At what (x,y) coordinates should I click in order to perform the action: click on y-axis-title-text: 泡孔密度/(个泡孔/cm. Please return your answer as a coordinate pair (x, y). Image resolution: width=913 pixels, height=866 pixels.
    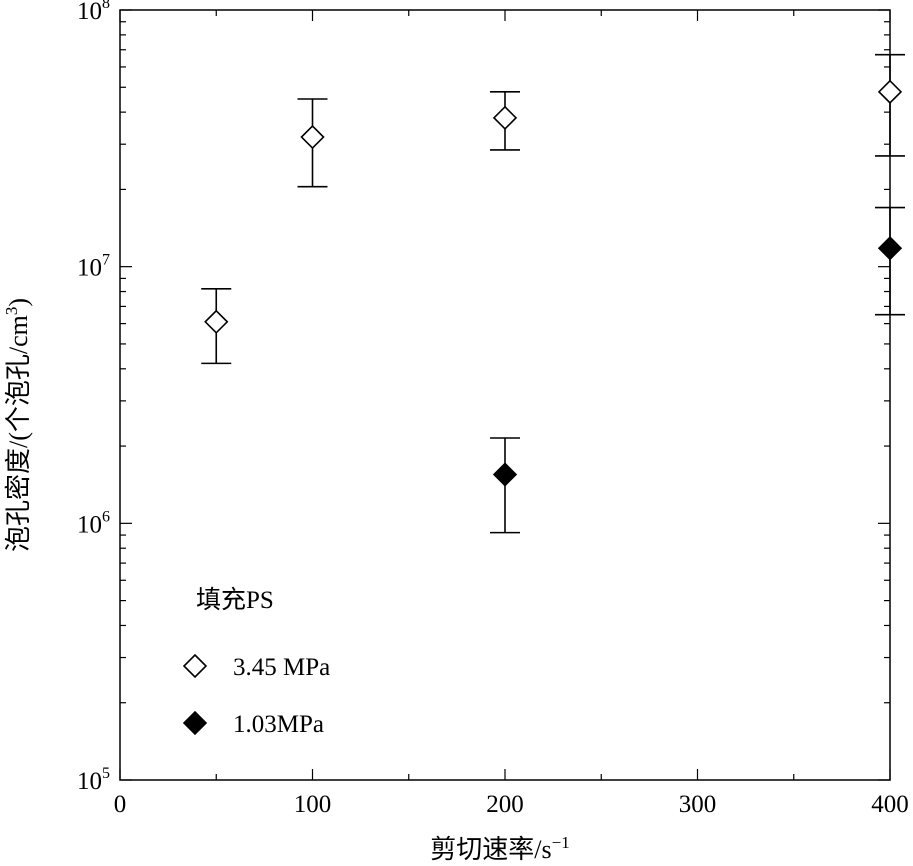
    Looking at the image, I should click on (18, 433).